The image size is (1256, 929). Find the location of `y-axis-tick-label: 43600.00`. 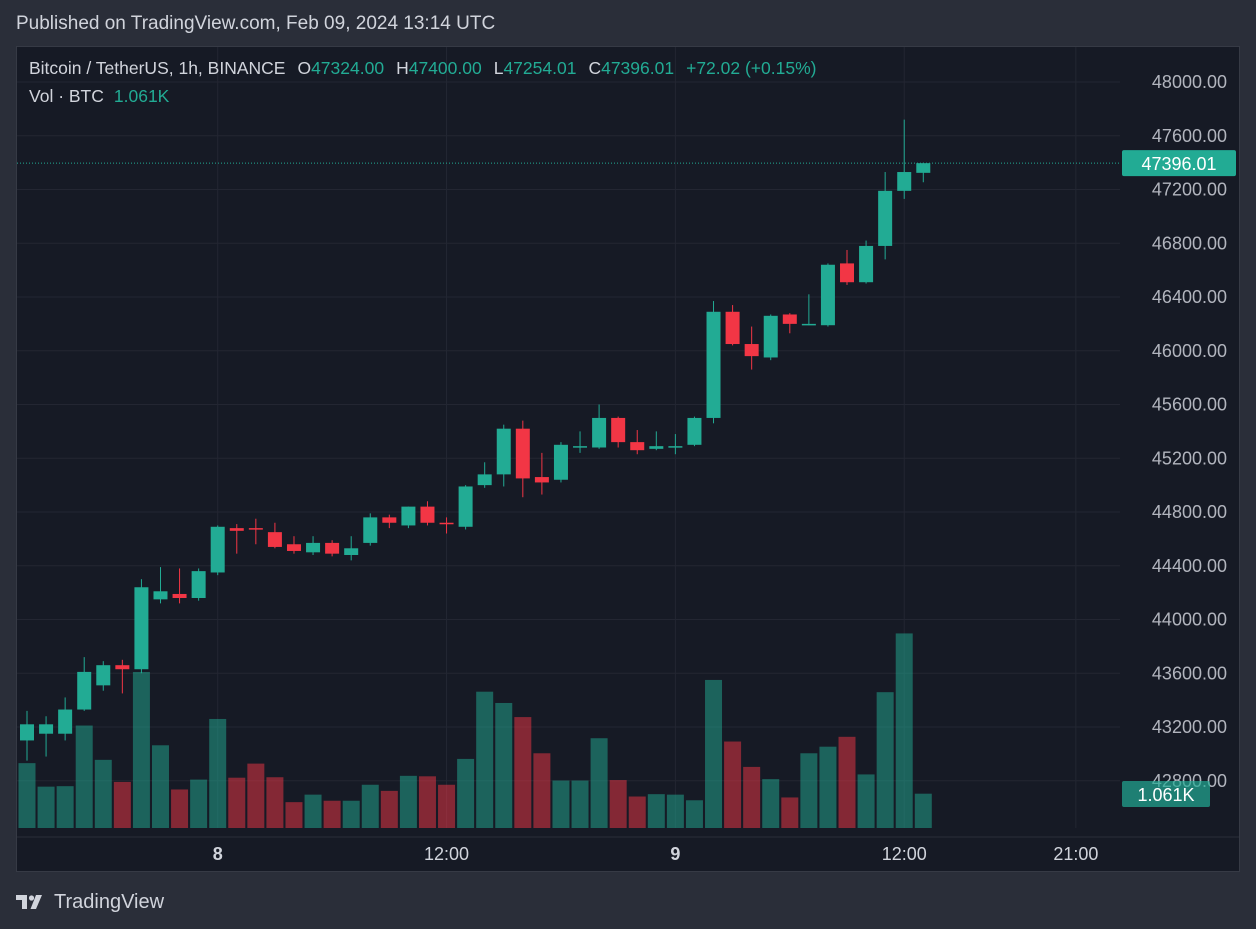

y-axis-tick-label: 43600.00 is located at coordinates (1189, 673).